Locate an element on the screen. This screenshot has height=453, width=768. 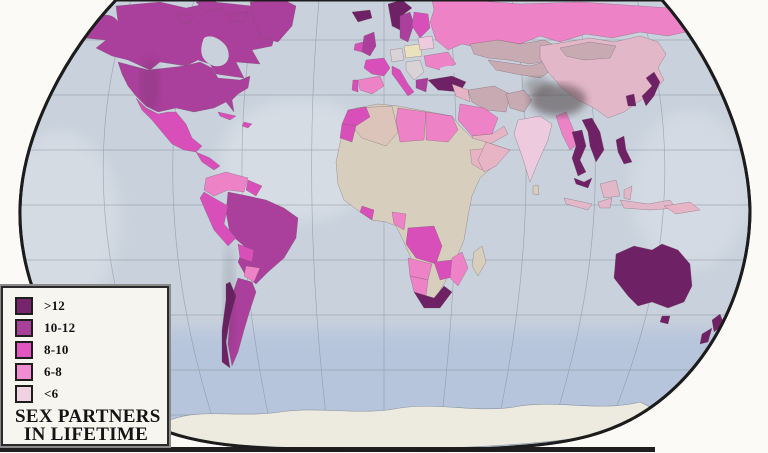
region-india is located at coordinates (533, 149).